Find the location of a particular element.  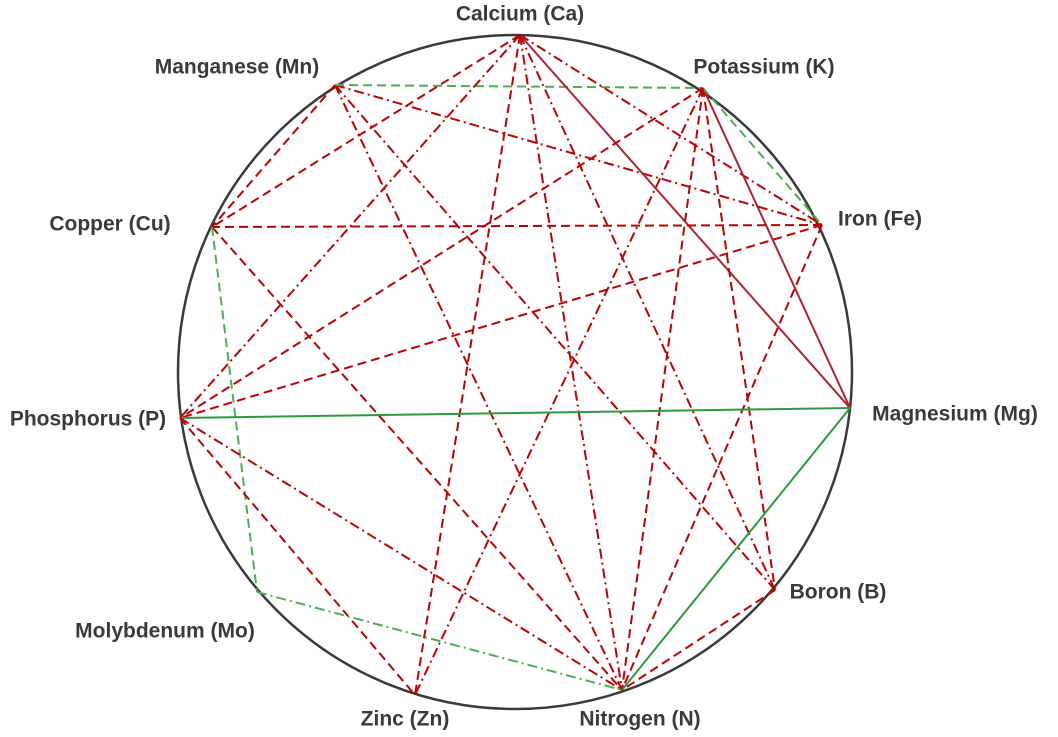

node-label: Manganese (Mn) is located at coordinates (237, 67).